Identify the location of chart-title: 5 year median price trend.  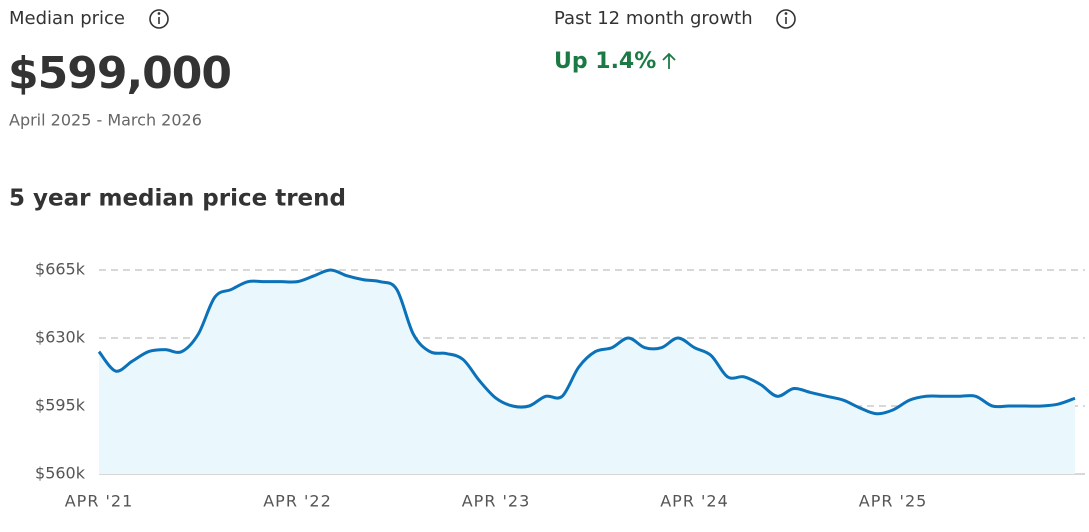
(177, 199).